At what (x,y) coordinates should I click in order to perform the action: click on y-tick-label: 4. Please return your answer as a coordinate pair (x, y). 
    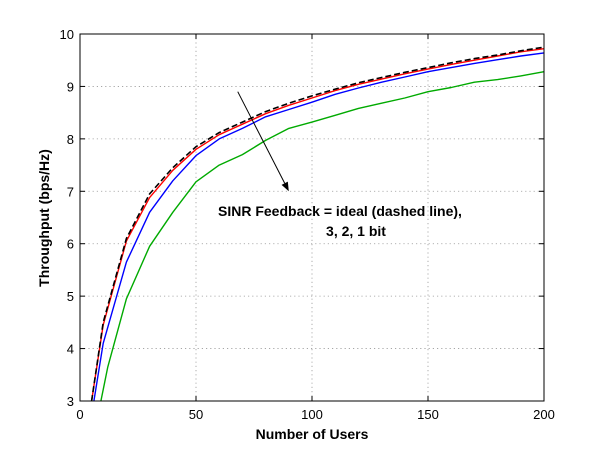
    Looking at the image, I should click on (70, 349).